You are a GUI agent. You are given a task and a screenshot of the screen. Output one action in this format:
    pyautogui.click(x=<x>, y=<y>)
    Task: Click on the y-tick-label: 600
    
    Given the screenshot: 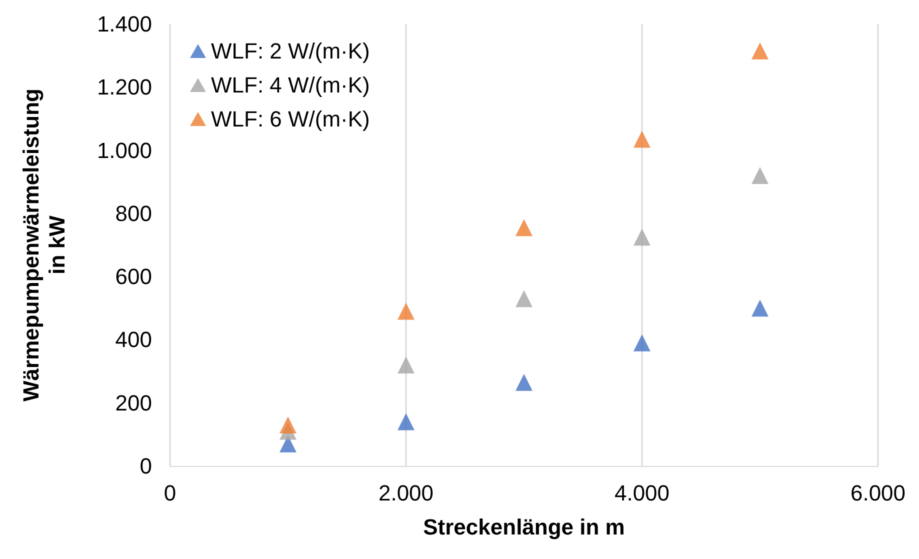 What is the action you would take?
    pyautogui.click(x=133, y=277)
    